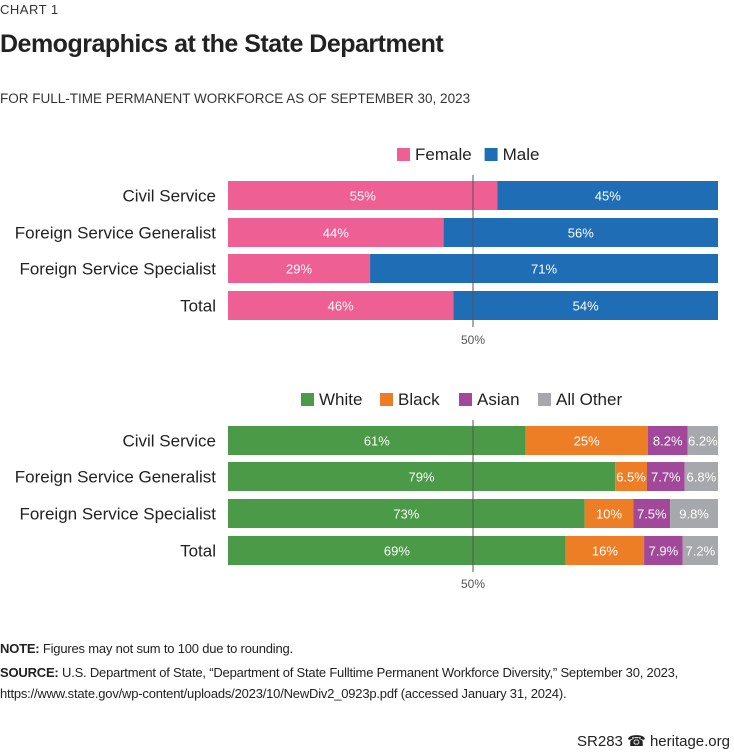  I want to click on data-label: 69%, so click(397, 551).